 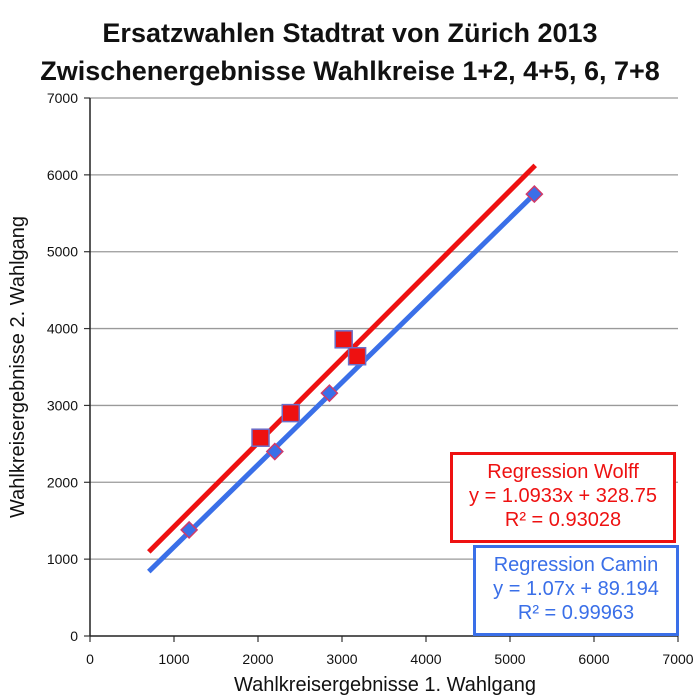 I want to click on x-tick-label: 3000, so click(x=341, y=659).